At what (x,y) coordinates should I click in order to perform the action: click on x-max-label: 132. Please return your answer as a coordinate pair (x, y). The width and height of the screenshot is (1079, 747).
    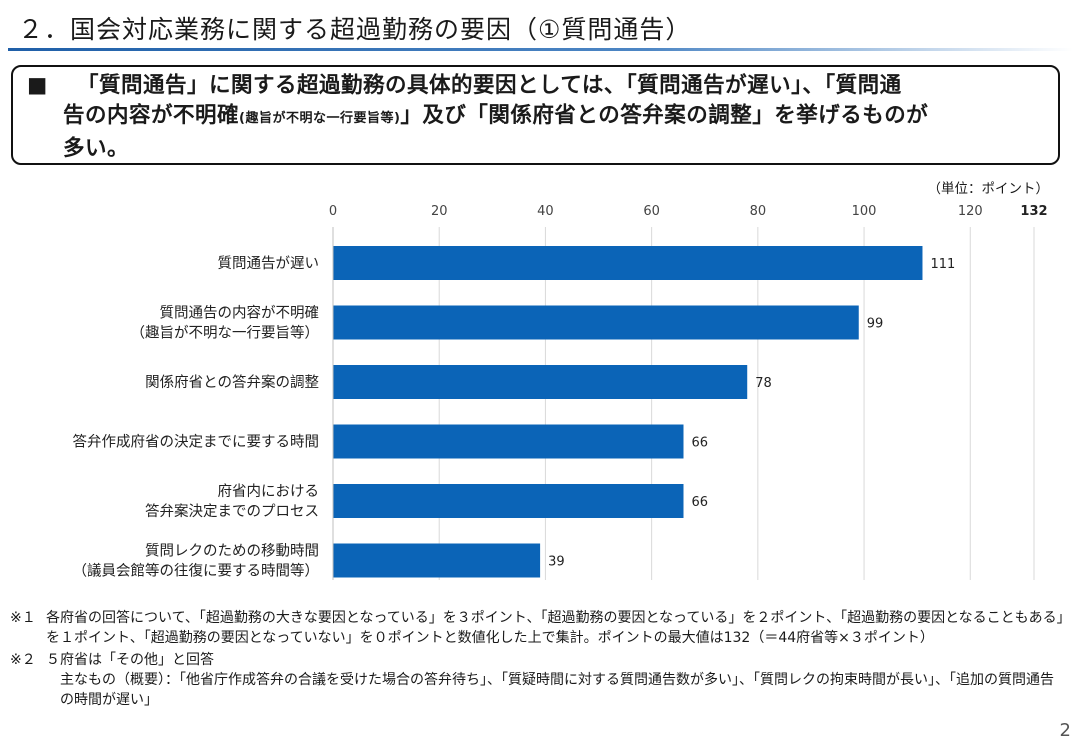
    Looking at the image, I should click on (1033, 211).